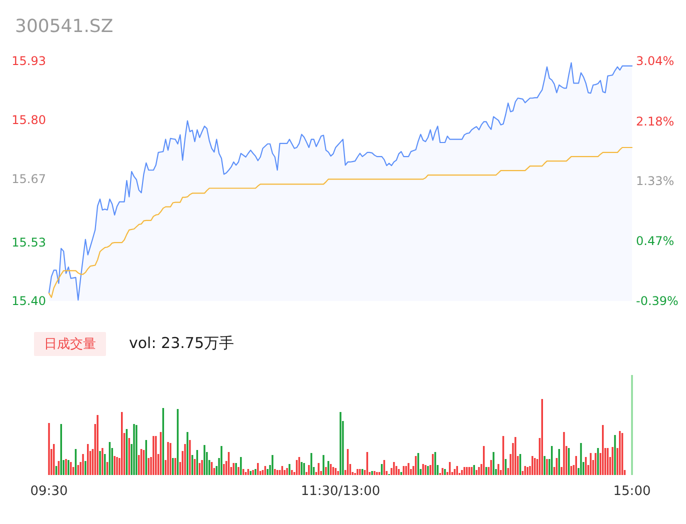 The image size is (686, 524). What do you see at coordinates (70, 344) in the screenshot?
I see `chart-title: 日成交量` at bounding box center [70, 344].